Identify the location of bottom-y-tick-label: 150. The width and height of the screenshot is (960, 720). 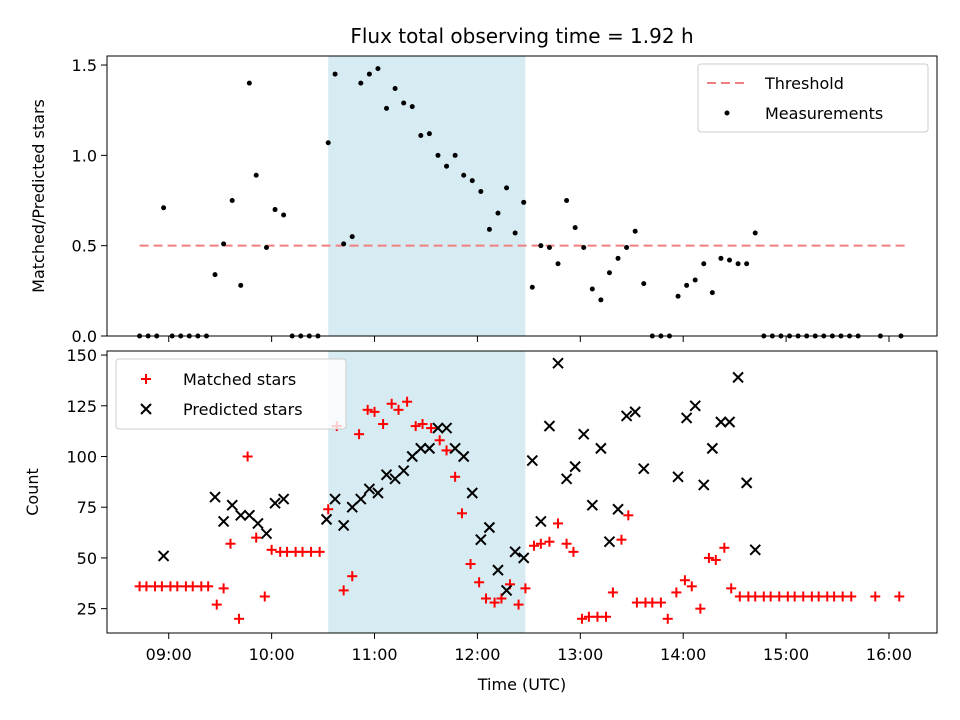
(81, 355).